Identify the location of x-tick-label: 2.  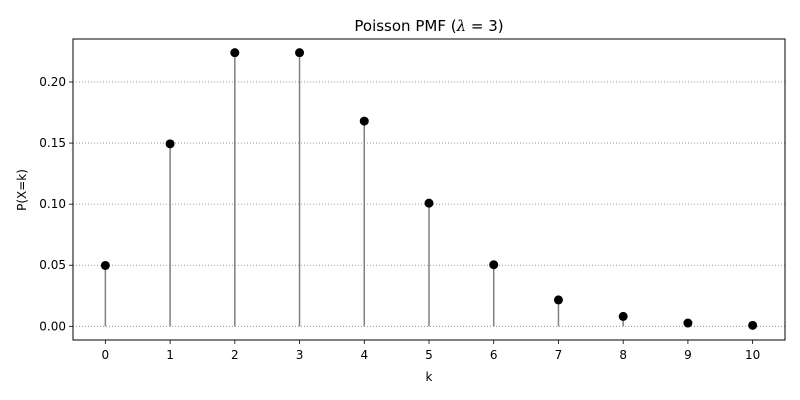
(235, 355).